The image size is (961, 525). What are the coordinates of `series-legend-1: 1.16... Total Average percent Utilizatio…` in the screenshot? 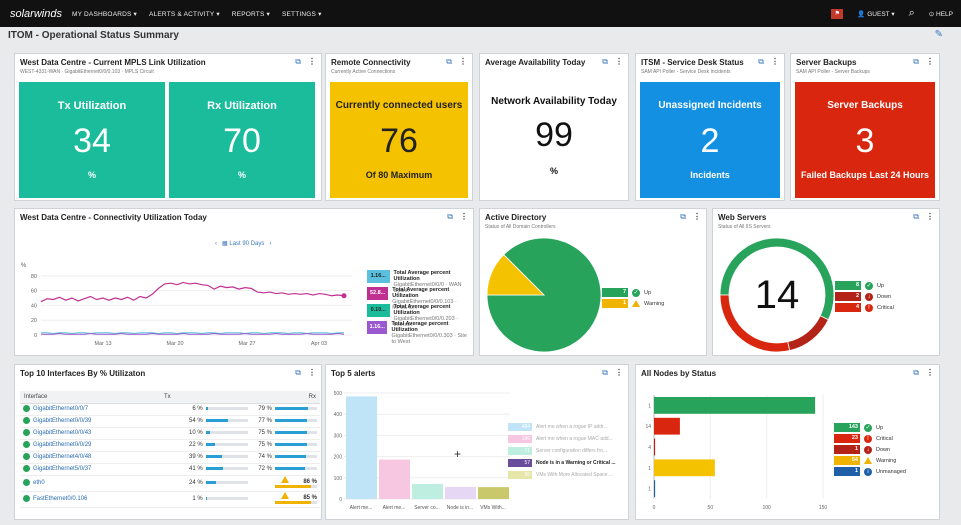 It's located at (420, 282).